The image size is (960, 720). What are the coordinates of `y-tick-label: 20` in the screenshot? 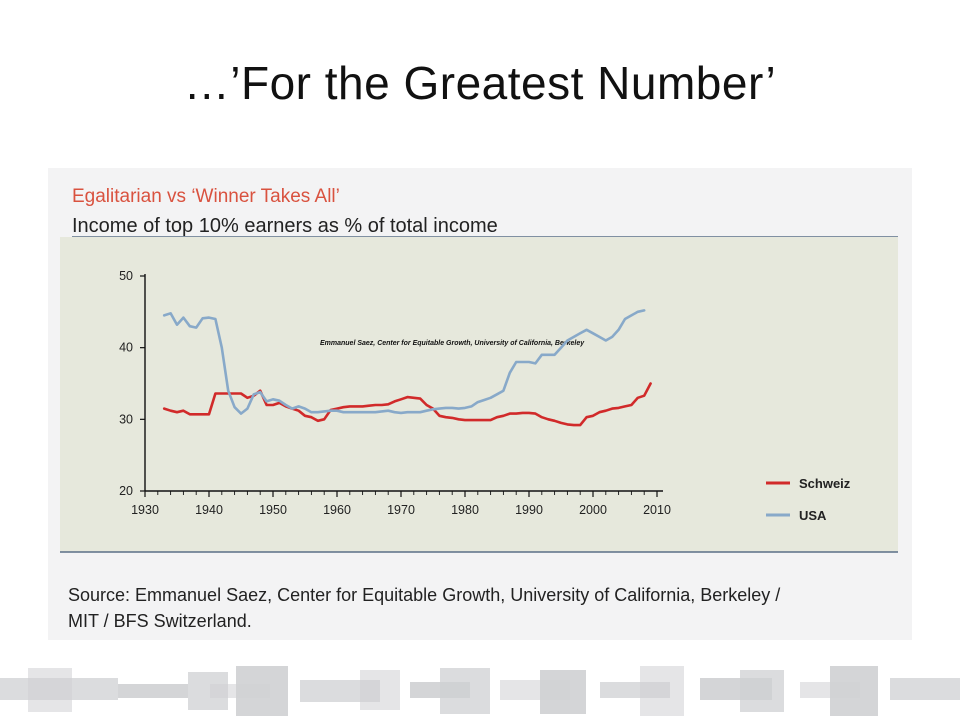 It's located at (126, 491).